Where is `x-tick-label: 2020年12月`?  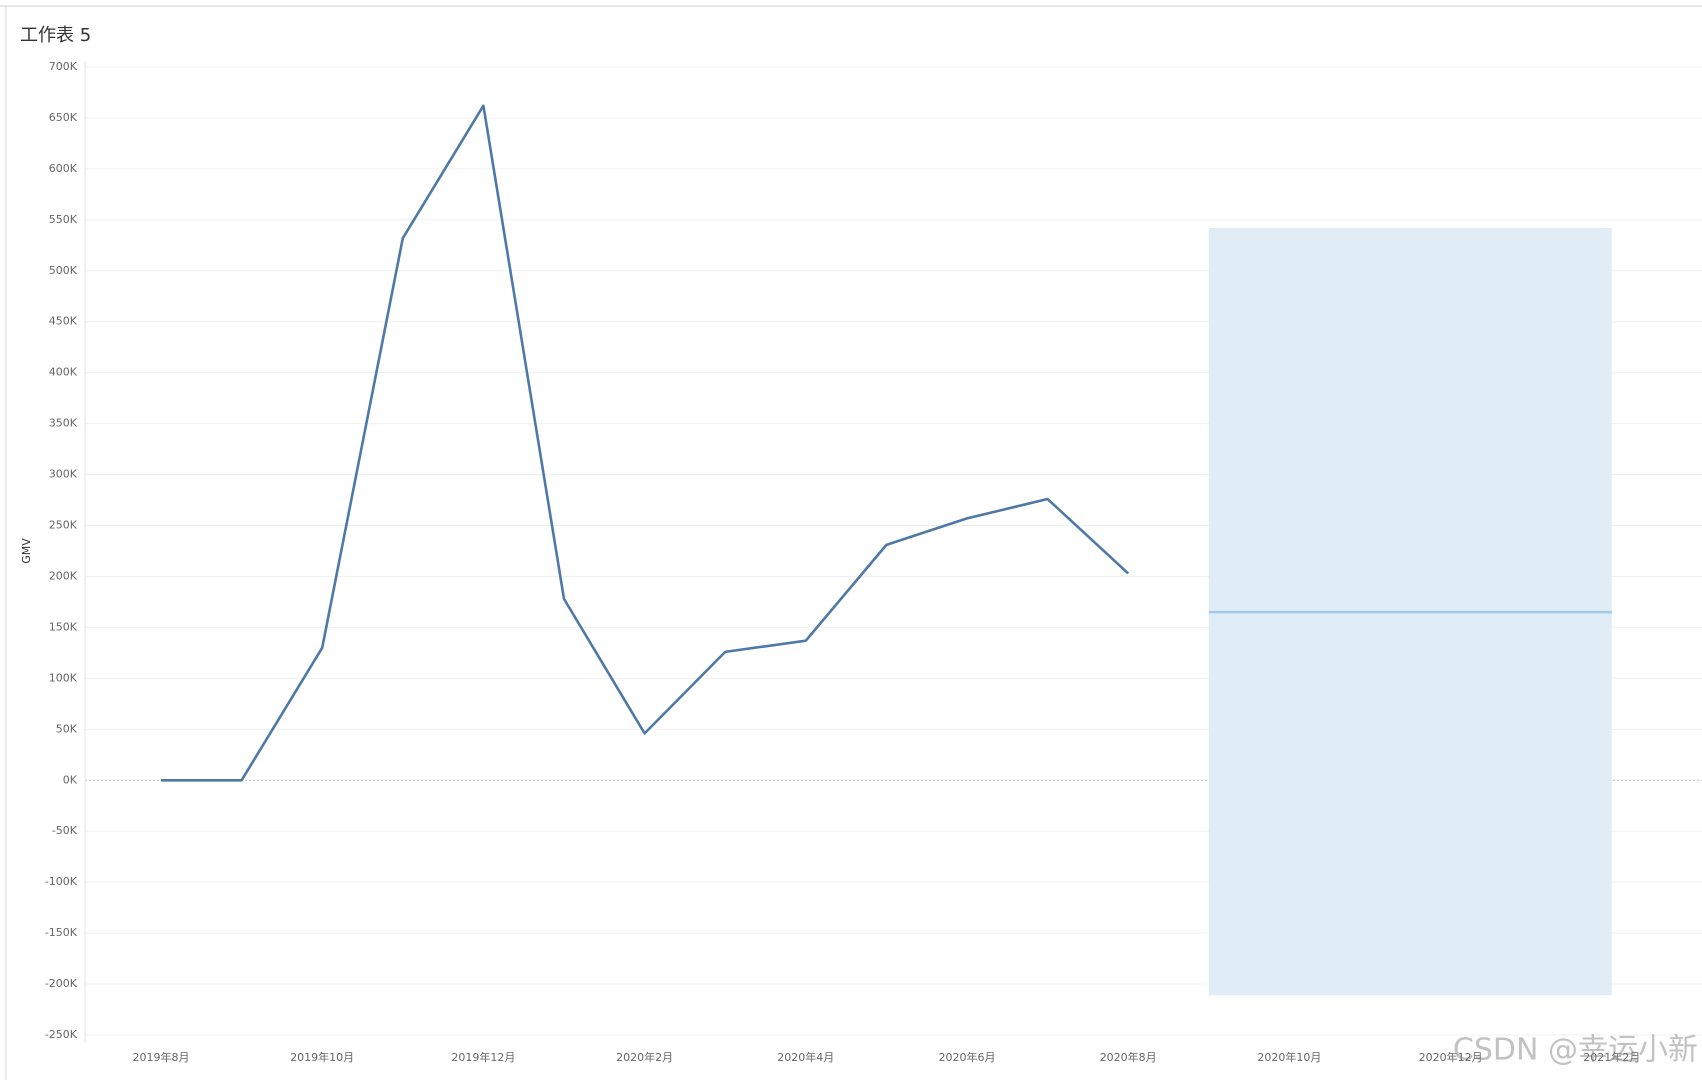 x-tick-label: 2020年12月 is located at coordinates (1451, 1057).